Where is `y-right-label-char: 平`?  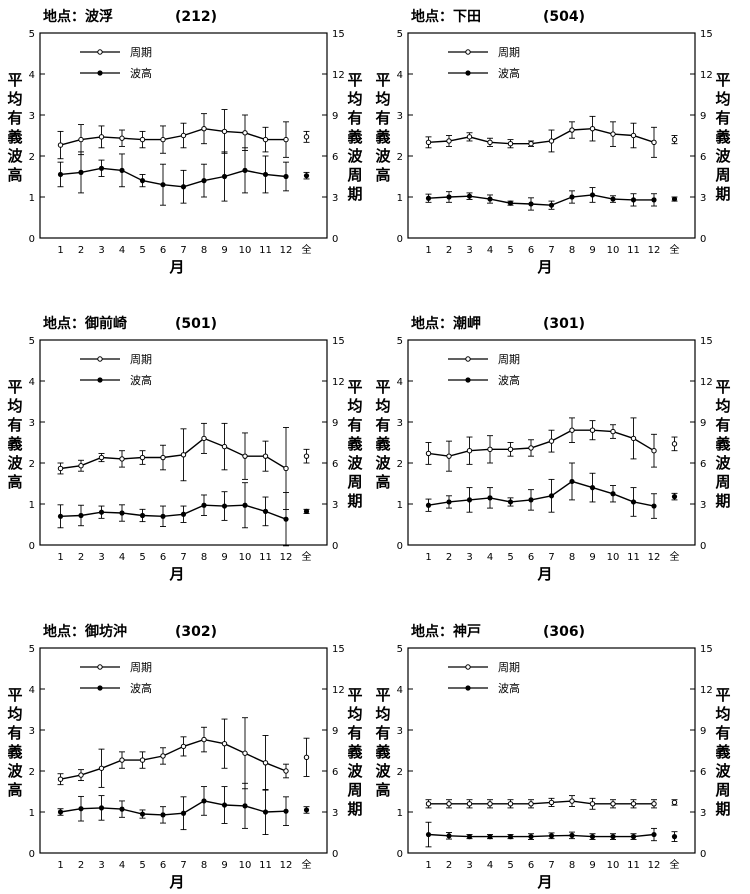
y-right-label-char: 平 is located at coordinates (722, 80).